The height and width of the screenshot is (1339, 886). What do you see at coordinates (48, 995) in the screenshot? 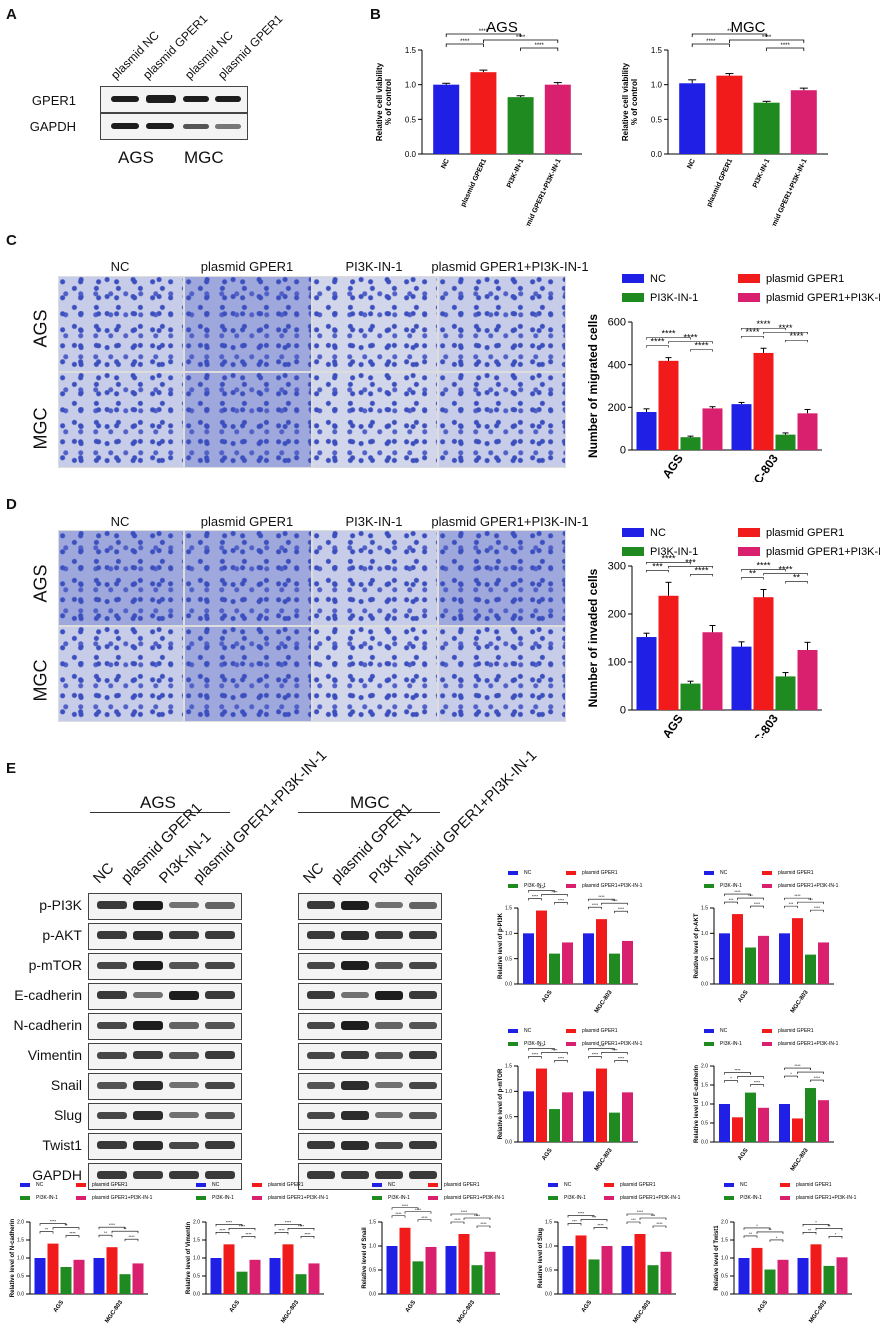
I see `blot-row-label: E-cadherin` at bounding box center [48, 995].